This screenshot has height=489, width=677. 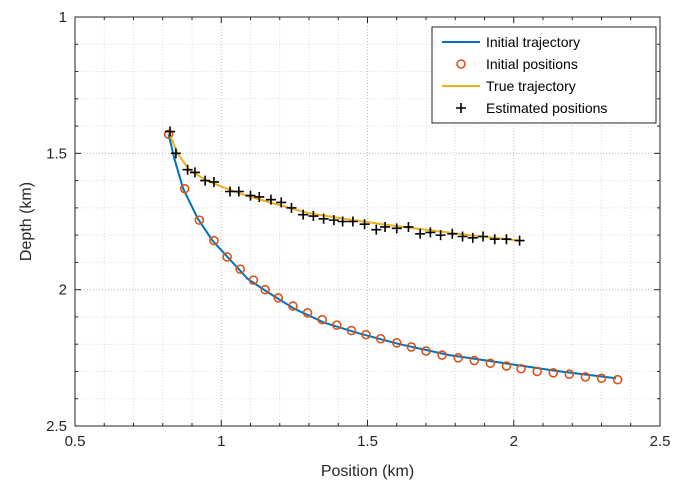 I want to click on legend-item-1: Initial positions, so click(x=517, y=64).